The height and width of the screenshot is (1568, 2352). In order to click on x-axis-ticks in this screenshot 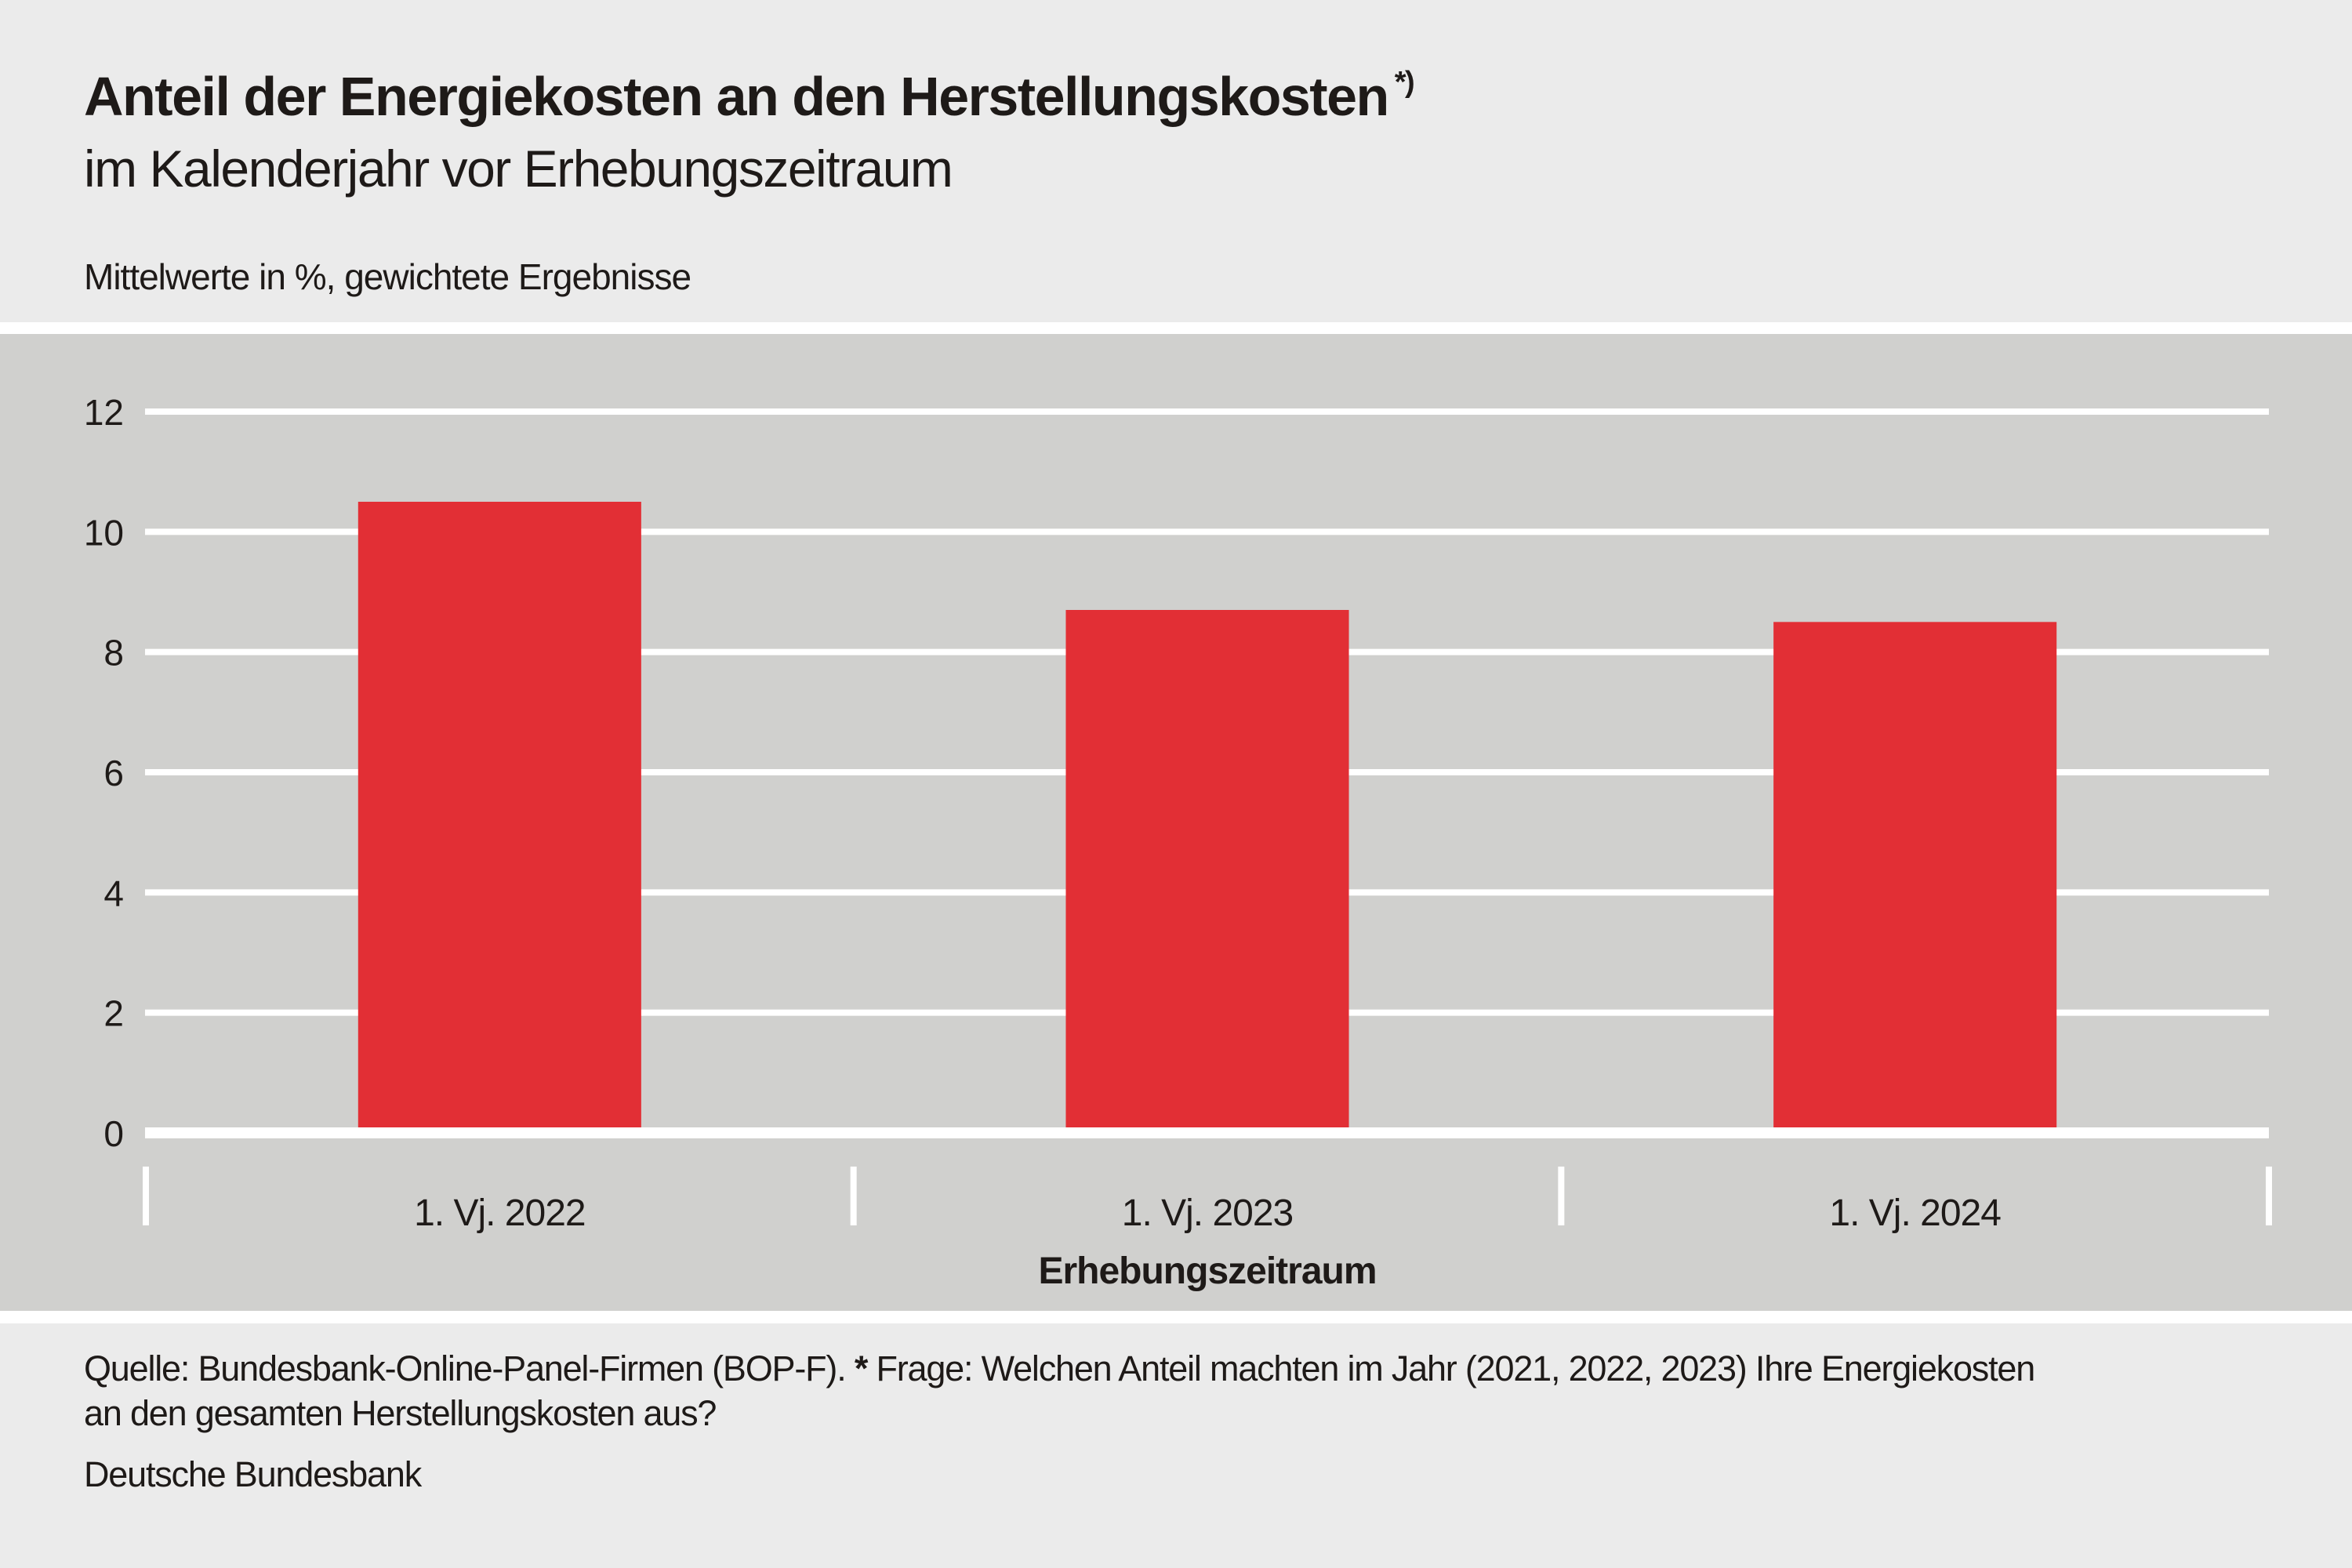, I will do `click(1207, 1196)`.